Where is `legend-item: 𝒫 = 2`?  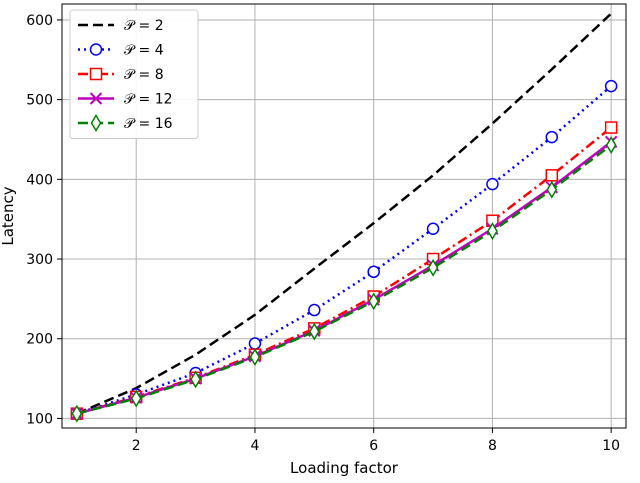
legend-item: 𝒫 = 2 is located at coordinates (121, 26).